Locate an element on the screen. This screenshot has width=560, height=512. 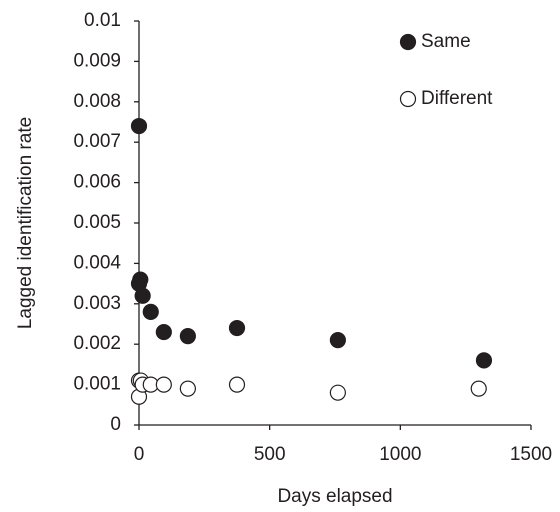
y-tick-label: 0.006 is located at coordinates (97, 182).